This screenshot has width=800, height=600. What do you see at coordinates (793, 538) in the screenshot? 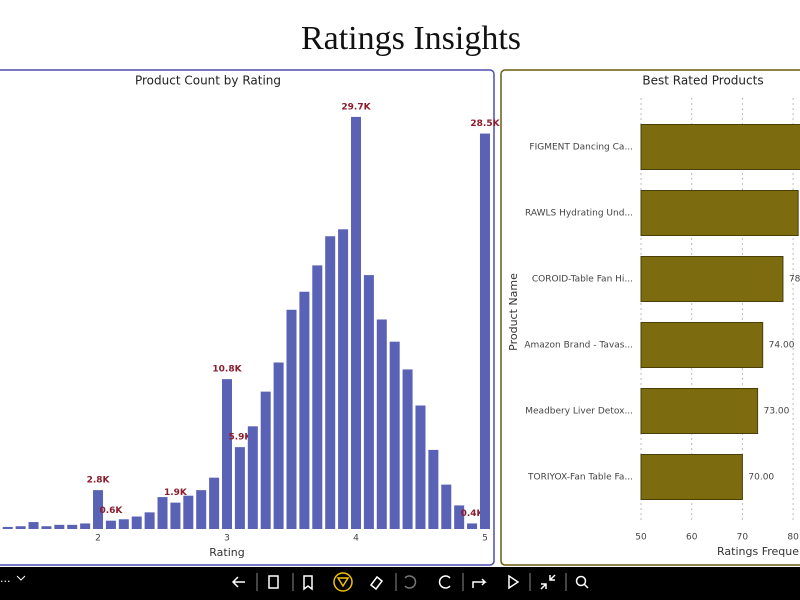
I see `x-tick-label: 80` at bounding box center [793, 538].